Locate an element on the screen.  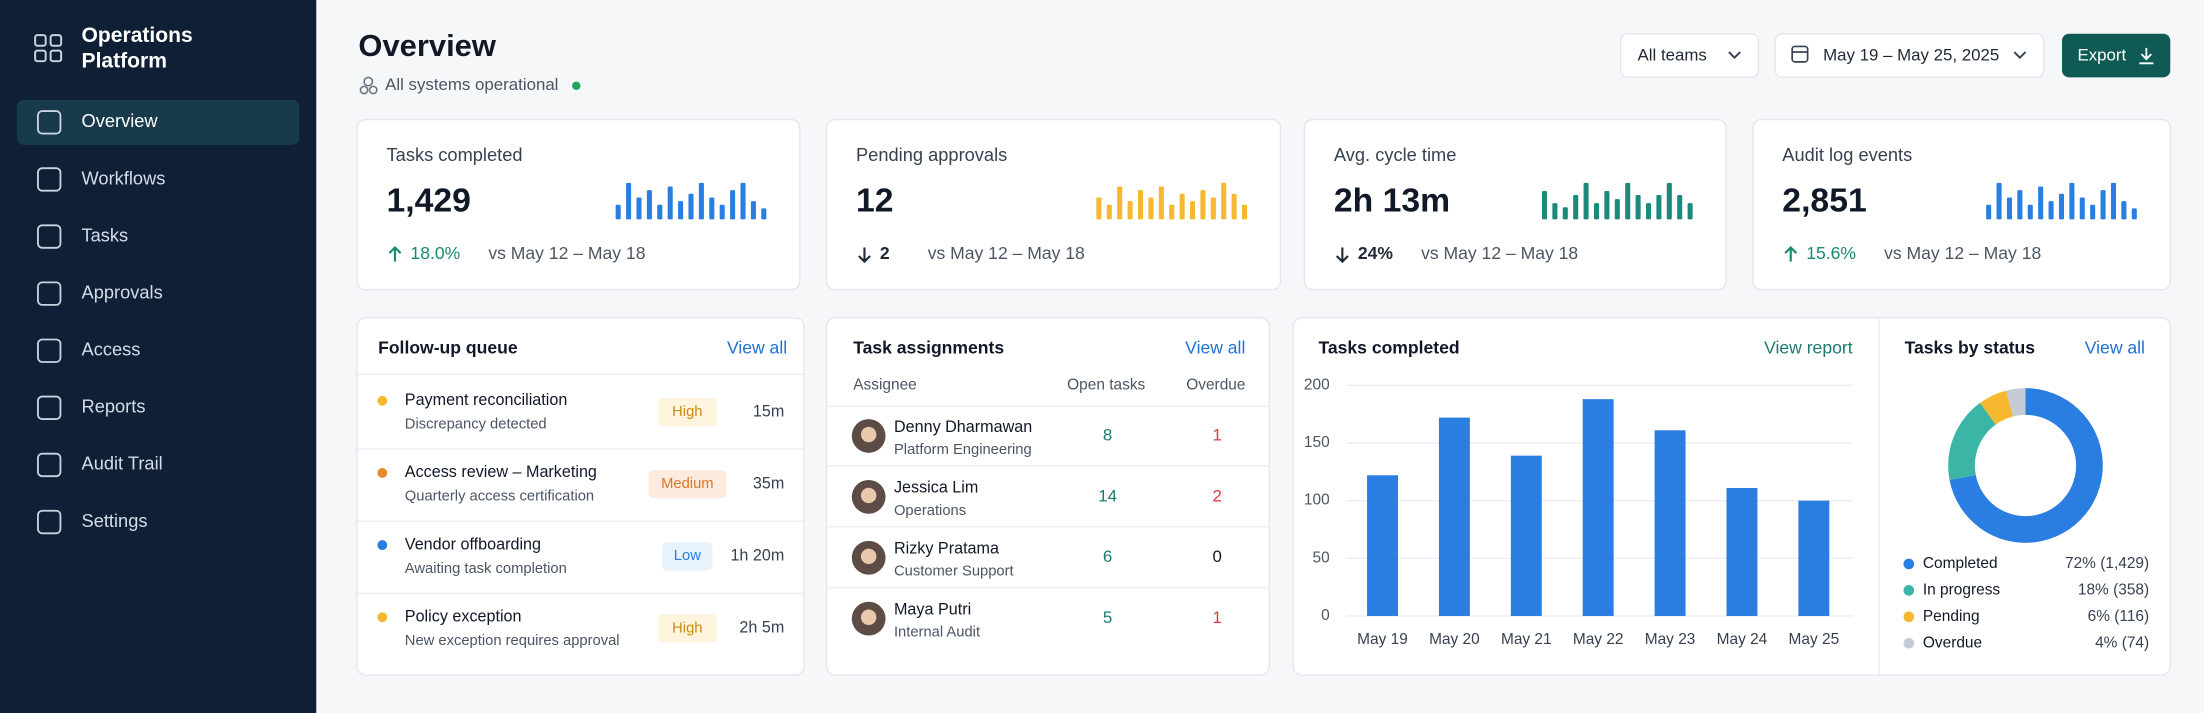
nav-item: Approvals is located at coordinates (122, 291).